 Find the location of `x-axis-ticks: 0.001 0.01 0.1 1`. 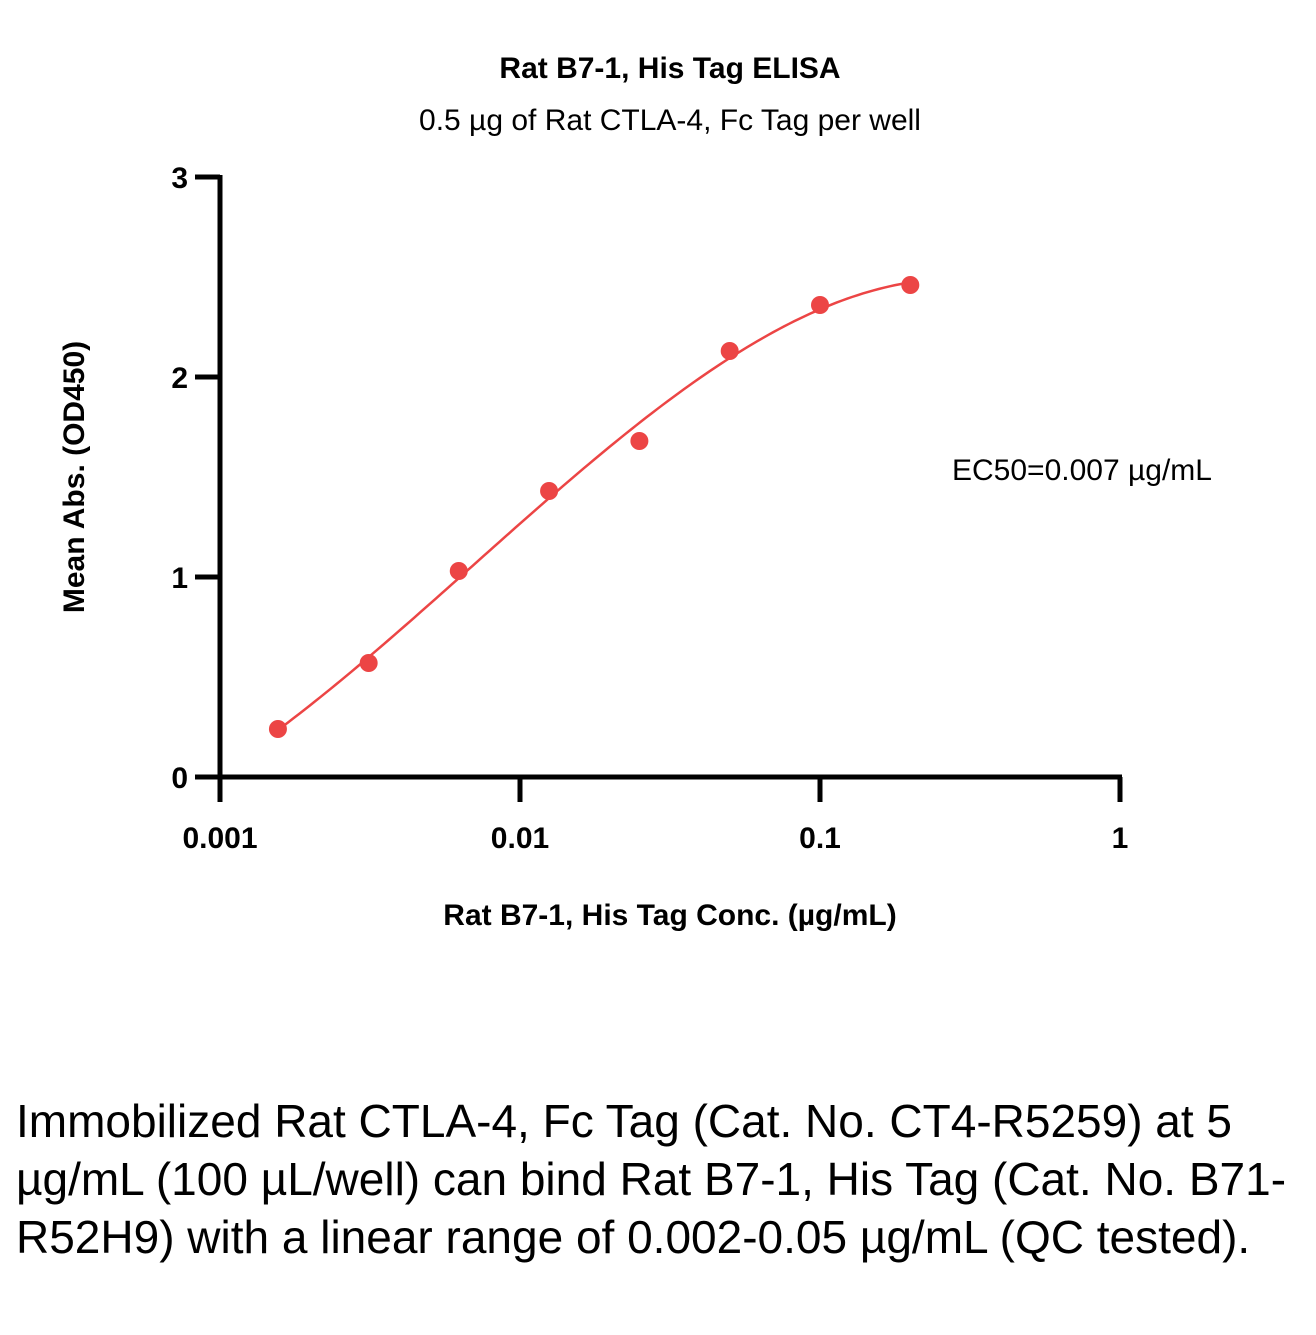

x-axis-ticks: 0.001 0.01 0.1 1 is located at coordinates (655, 816).